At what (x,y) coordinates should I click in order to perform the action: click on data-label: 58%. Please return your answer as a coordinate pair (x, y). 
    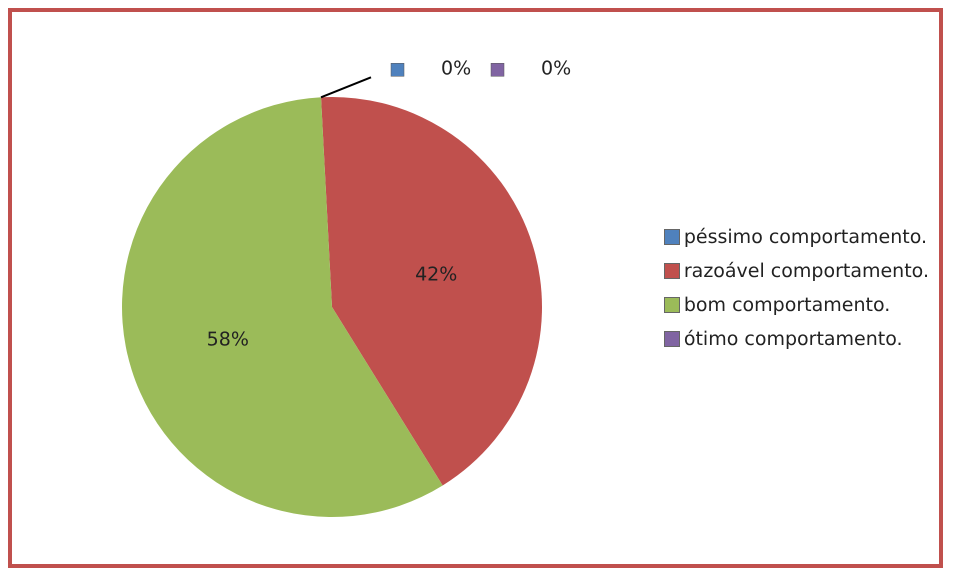
    Looking at the image, I should click on (227, 339).